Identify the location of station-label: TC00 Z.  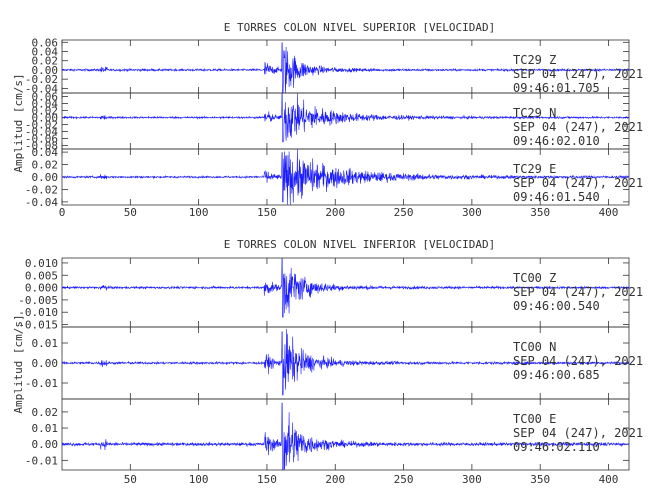
(534, 278).